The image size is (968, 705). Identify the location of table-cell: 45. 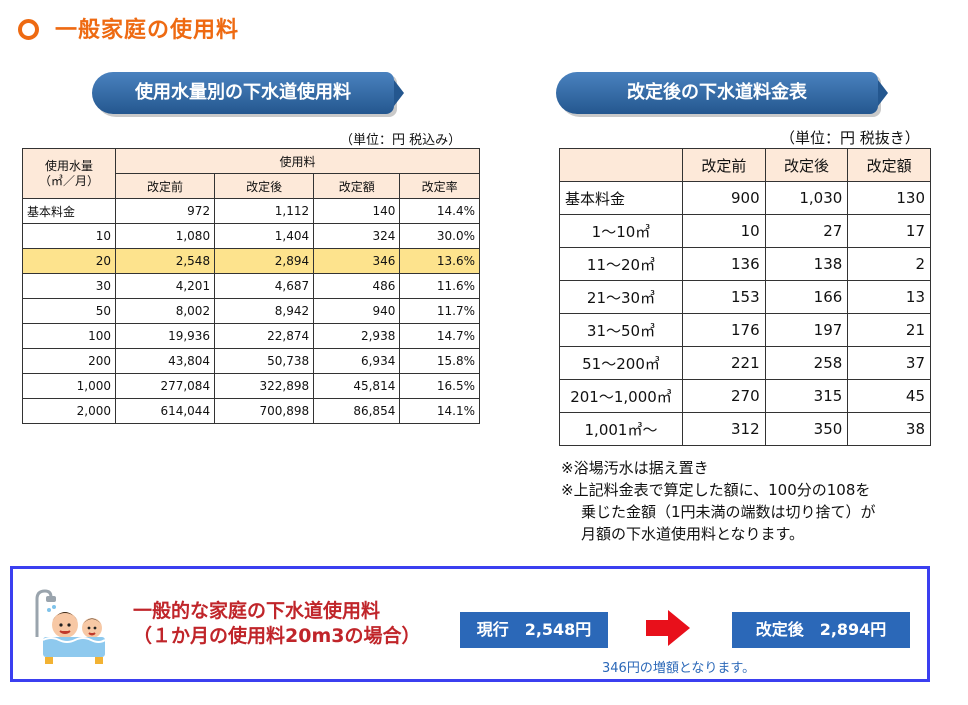
(889, 396).